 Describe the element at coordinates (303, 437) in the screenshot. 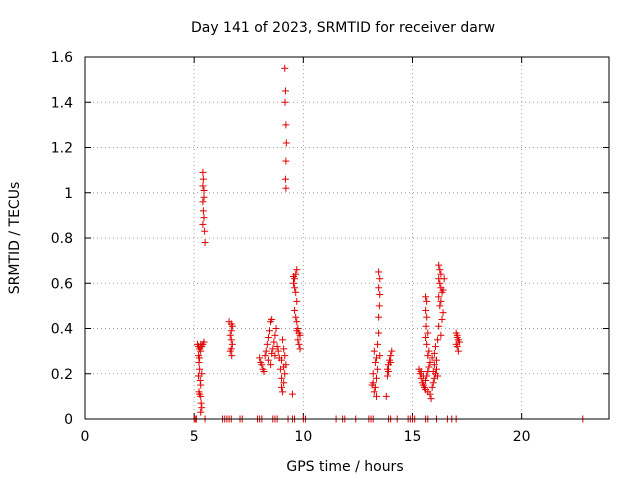

I see `x-tick-label: 10` at that location.